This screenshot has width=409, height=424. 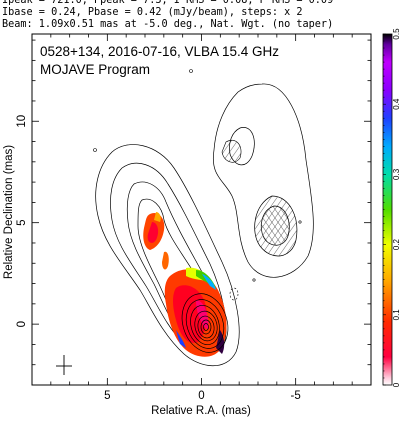 What do you see at coordinates (263, 180) in the screenshot?
I see `contour-nw-outer` at bounding box center [263, 180].